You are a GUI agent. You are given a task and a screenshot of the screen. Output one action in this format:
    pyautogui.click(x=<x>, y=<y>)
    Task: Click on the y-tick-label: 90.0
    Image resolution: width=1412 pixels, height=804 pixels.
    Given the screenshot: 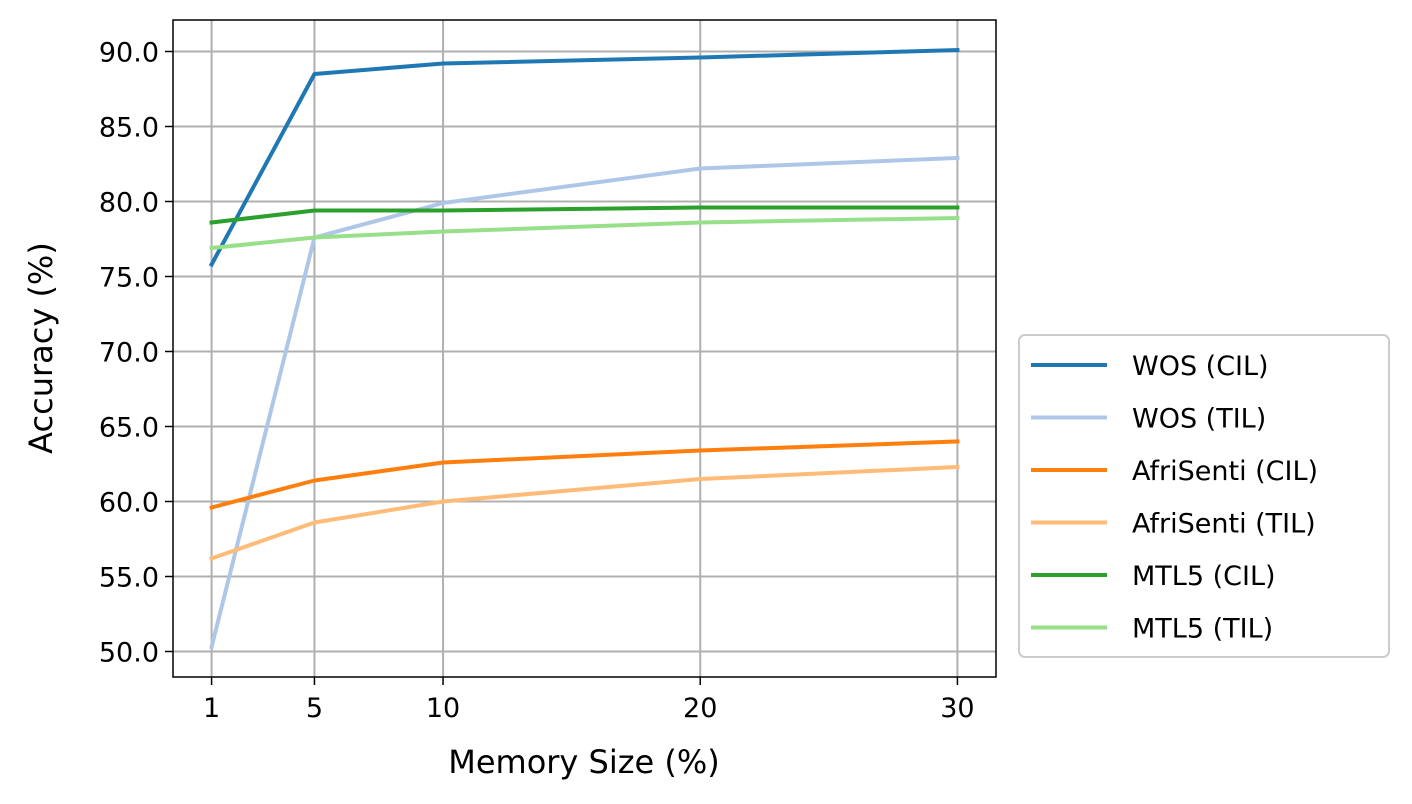 What is the action you would take?
    pyautogui.click(x=129, y=53)
    